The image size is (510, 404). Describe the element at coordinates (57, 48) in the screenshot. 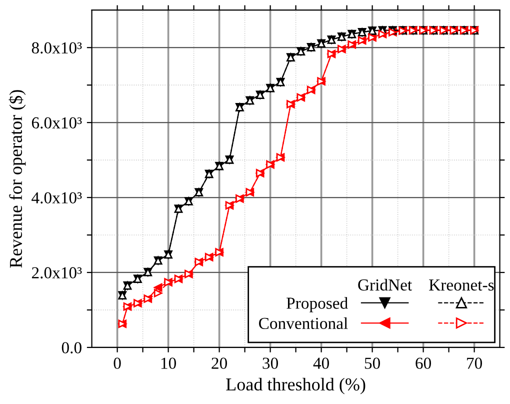

I see `y-tick-label: 8.0x10³` at that location.